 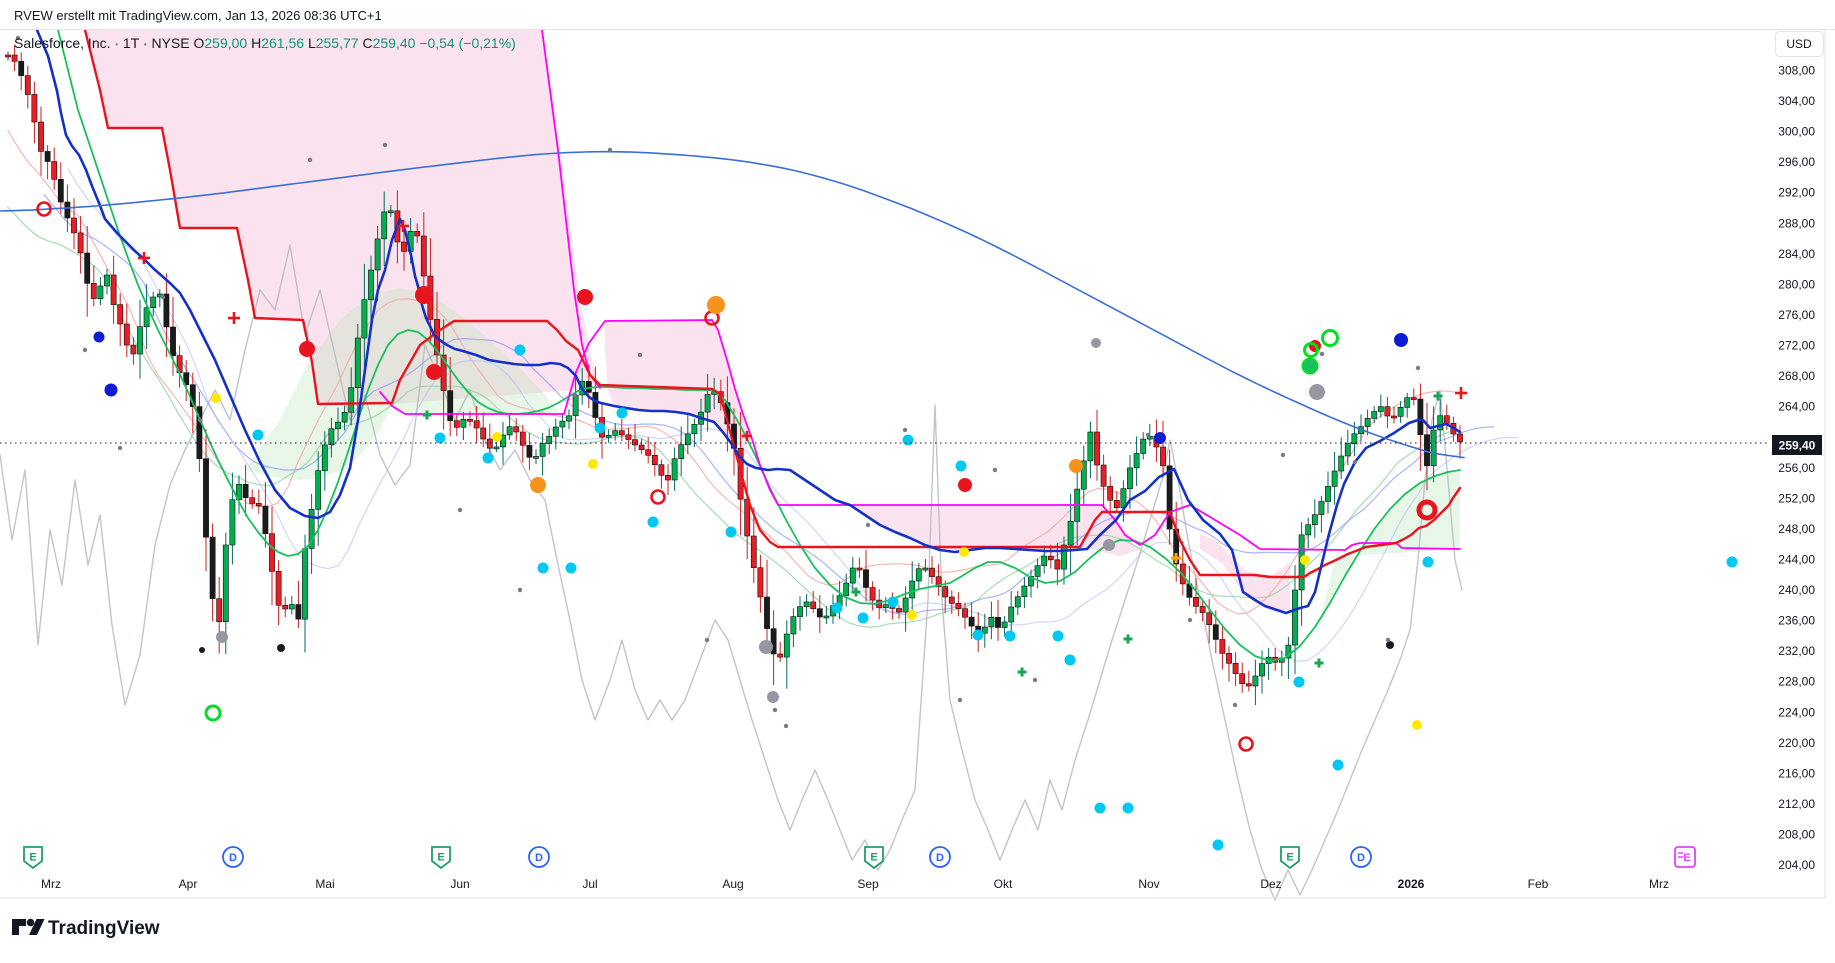 What do you see at coordinates (1796, 712) in the screenshot?
I see `svg-text: 224,00` at bounding box center [1796, 712].